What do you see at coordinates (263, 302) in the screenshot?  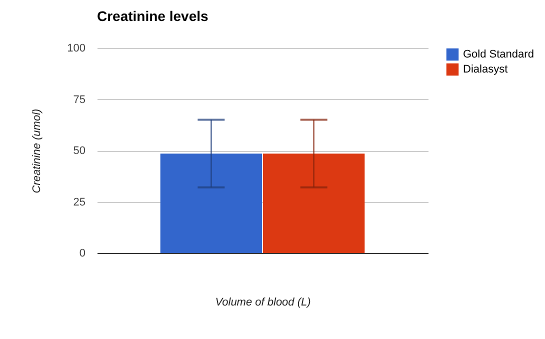 I see `x-axis-title: Volume of blood (L)` at bounding box center [263, 302].